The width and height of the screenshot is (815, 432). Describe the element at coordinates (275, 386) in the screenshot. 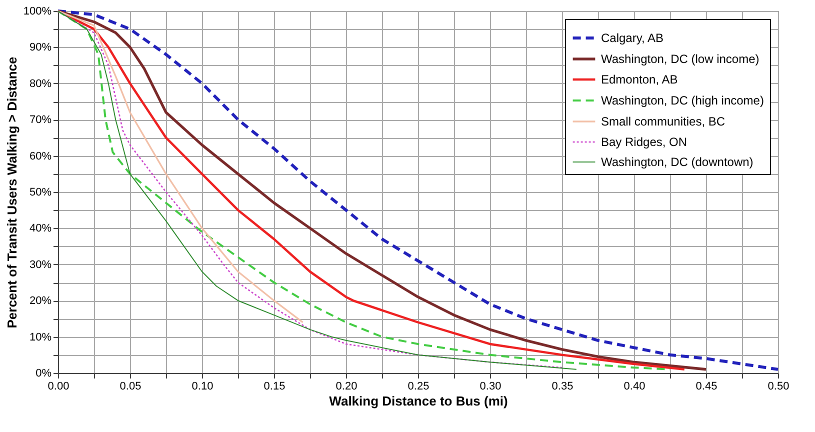

I see `x-tick-label: 0.15` at that location.